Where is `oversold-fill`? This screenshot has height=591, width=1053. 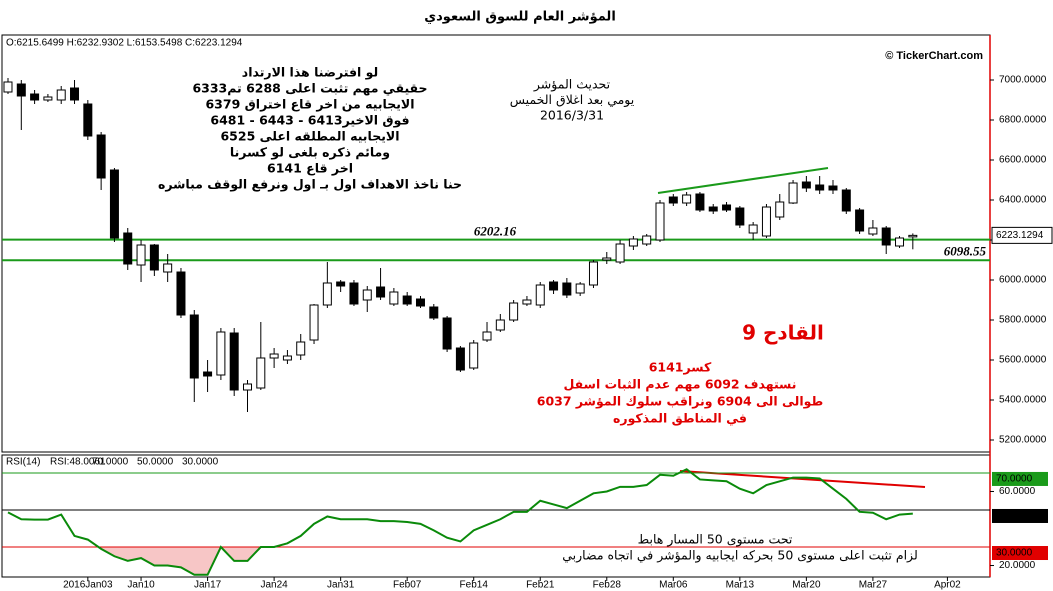 oversold-fill is located at coordinates (460, 561).